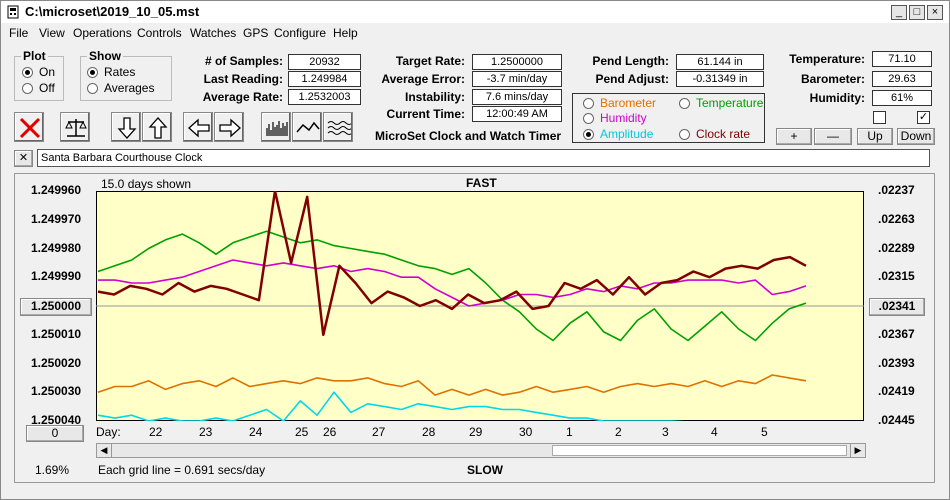 This screenshot has height=500, width=950. What do you see at coordinates (699, 450) in the screenshot?
I see `scroll-thumb` at bounding box center [699, 450].